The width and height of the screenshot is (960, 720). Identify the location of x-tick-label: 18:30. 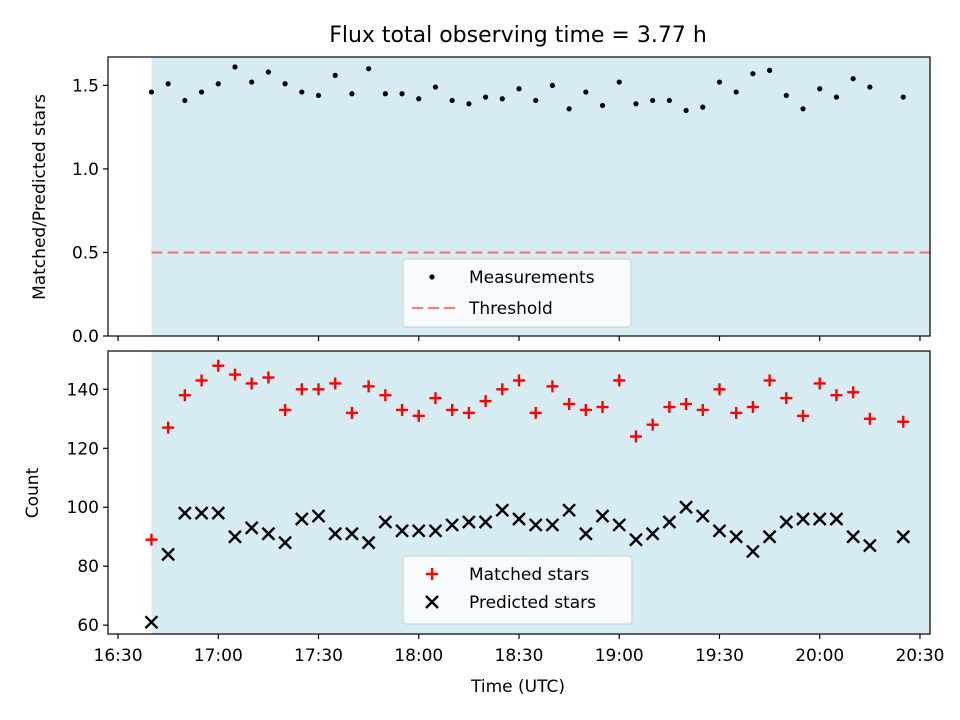
(519, 656).